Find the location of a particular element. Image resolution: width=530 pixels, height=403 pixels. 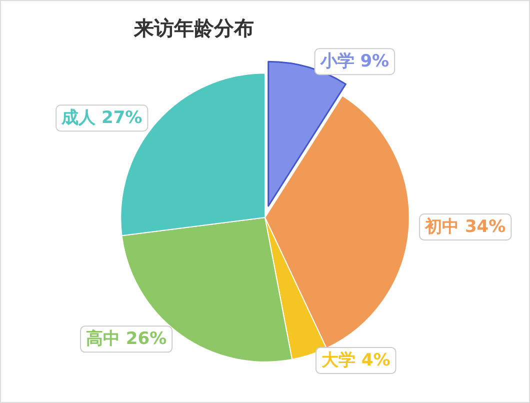

slice-label: 小学 9% is located at coordinates (354, 62).